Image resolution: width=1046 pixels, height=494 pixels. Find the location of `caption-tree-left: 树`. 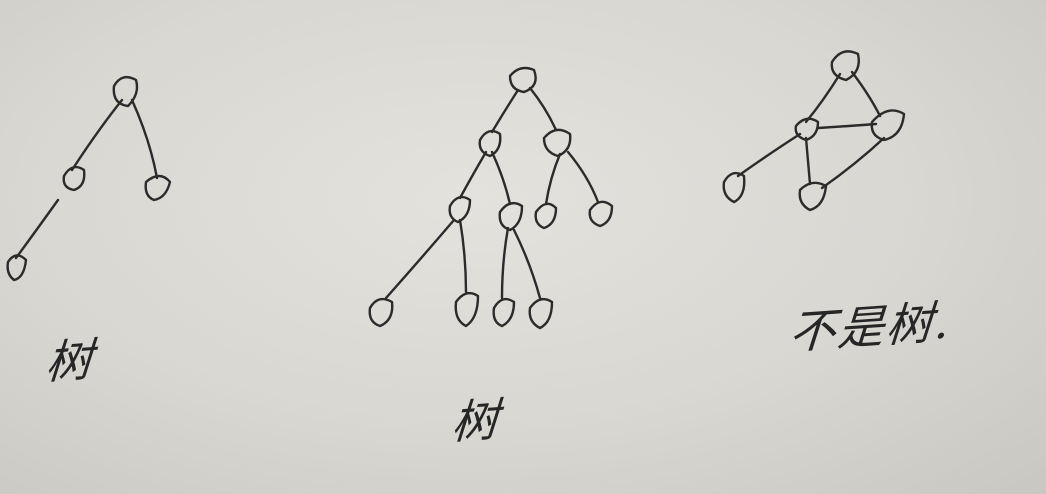

caption-tree-left: 树 is located at coordinates (70, 361).